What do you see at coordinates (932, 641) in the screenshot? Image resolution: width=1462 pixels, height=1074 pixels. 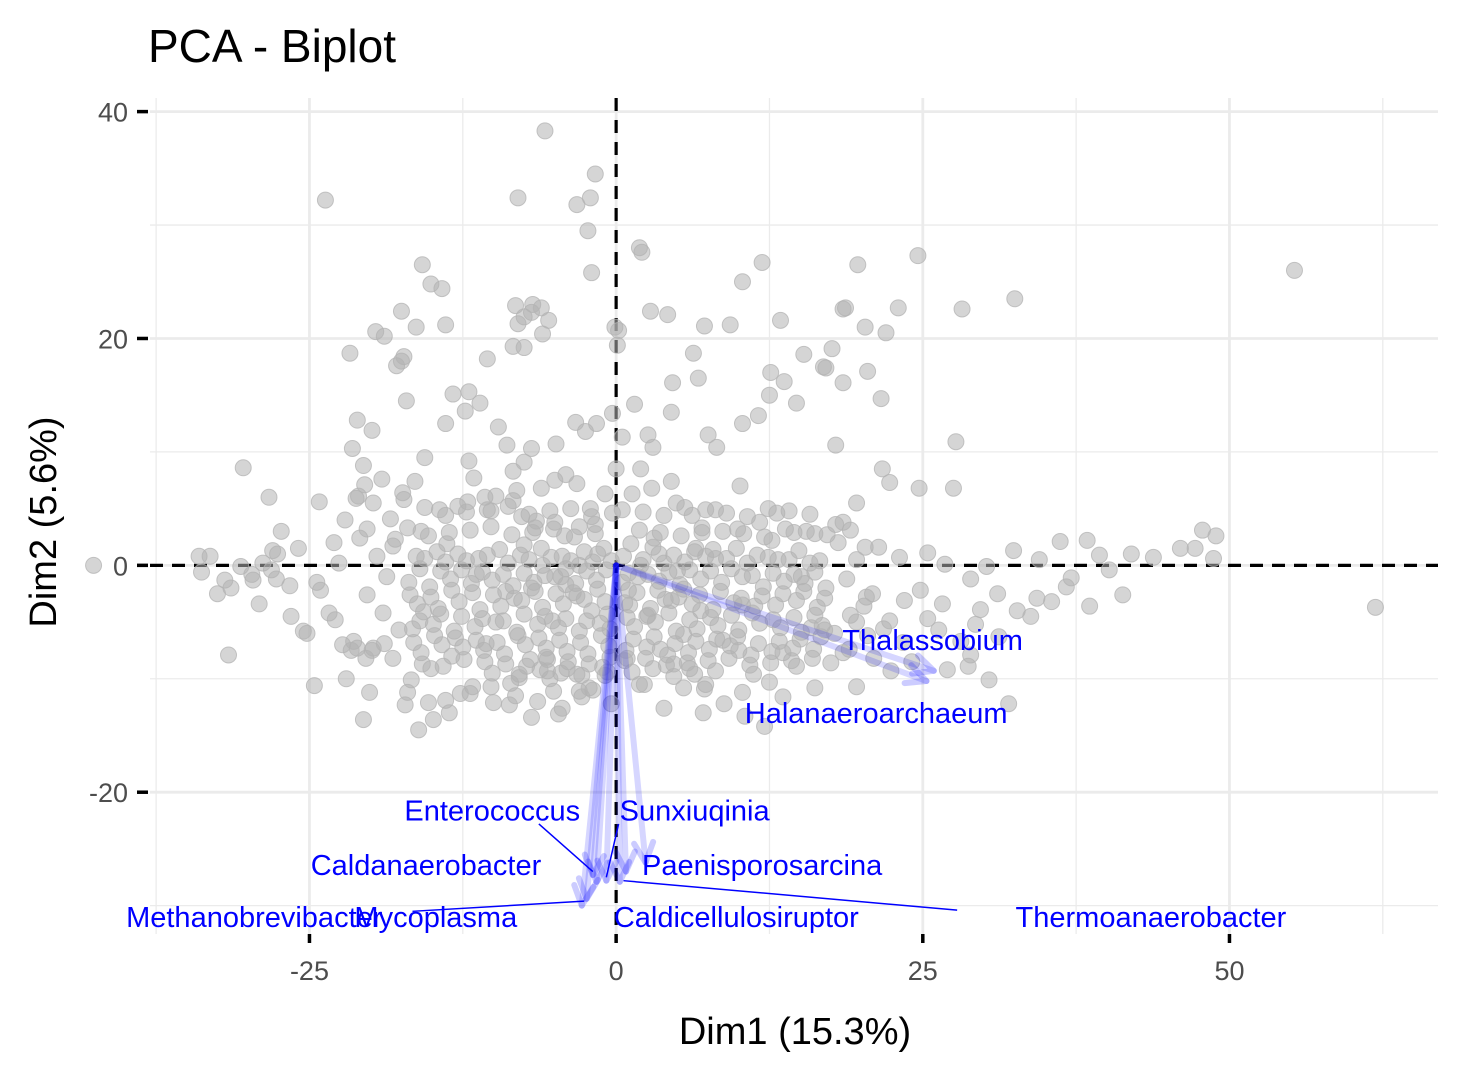 I see `variable-label: Thalassobium` at bounding box center [932, 641].